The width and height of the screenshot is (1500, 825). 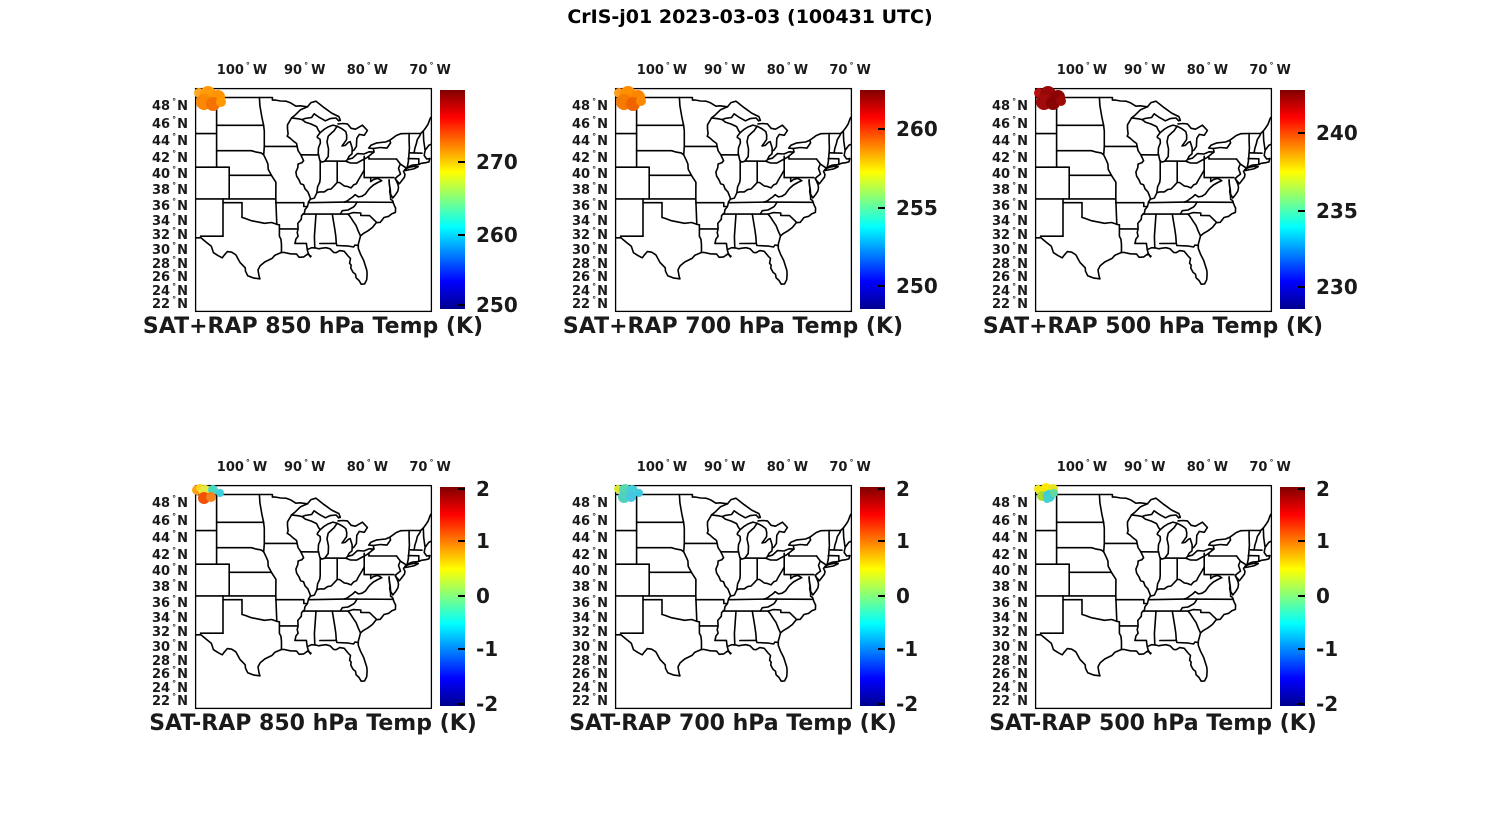 I want to click on colorbar, so click(x=452, y=596).